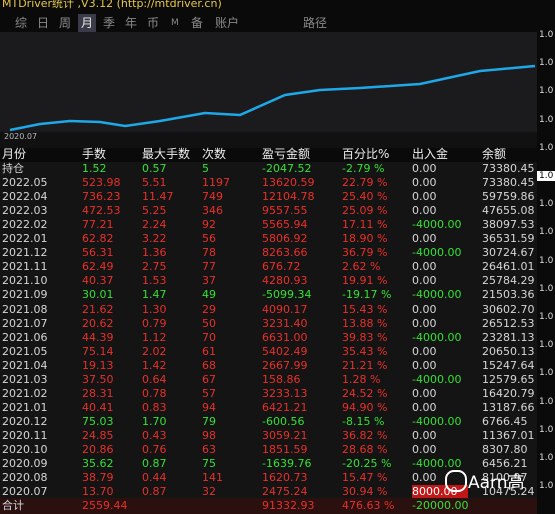 The width and height of the screenshot is (555, 514). I want to click on table-cell: 15247.64, so click(508, 365).